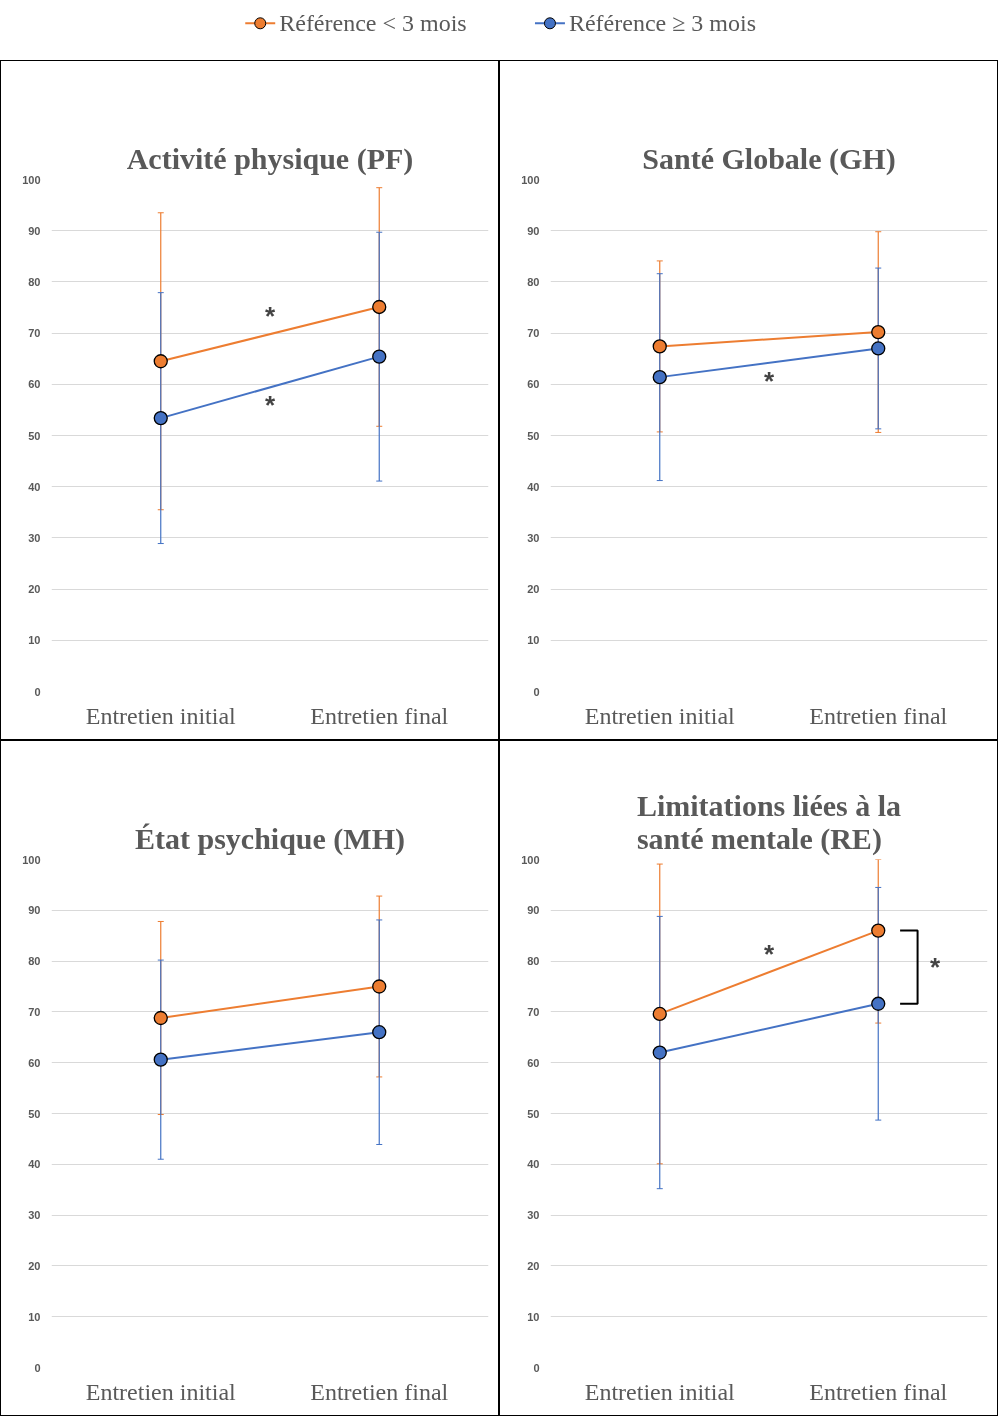 This screenshot has height=1416, width=999. Describe the element at coordinates (769, 158) in the screenshot. I see `chart-title: Santé Globale (GH)` at that location.